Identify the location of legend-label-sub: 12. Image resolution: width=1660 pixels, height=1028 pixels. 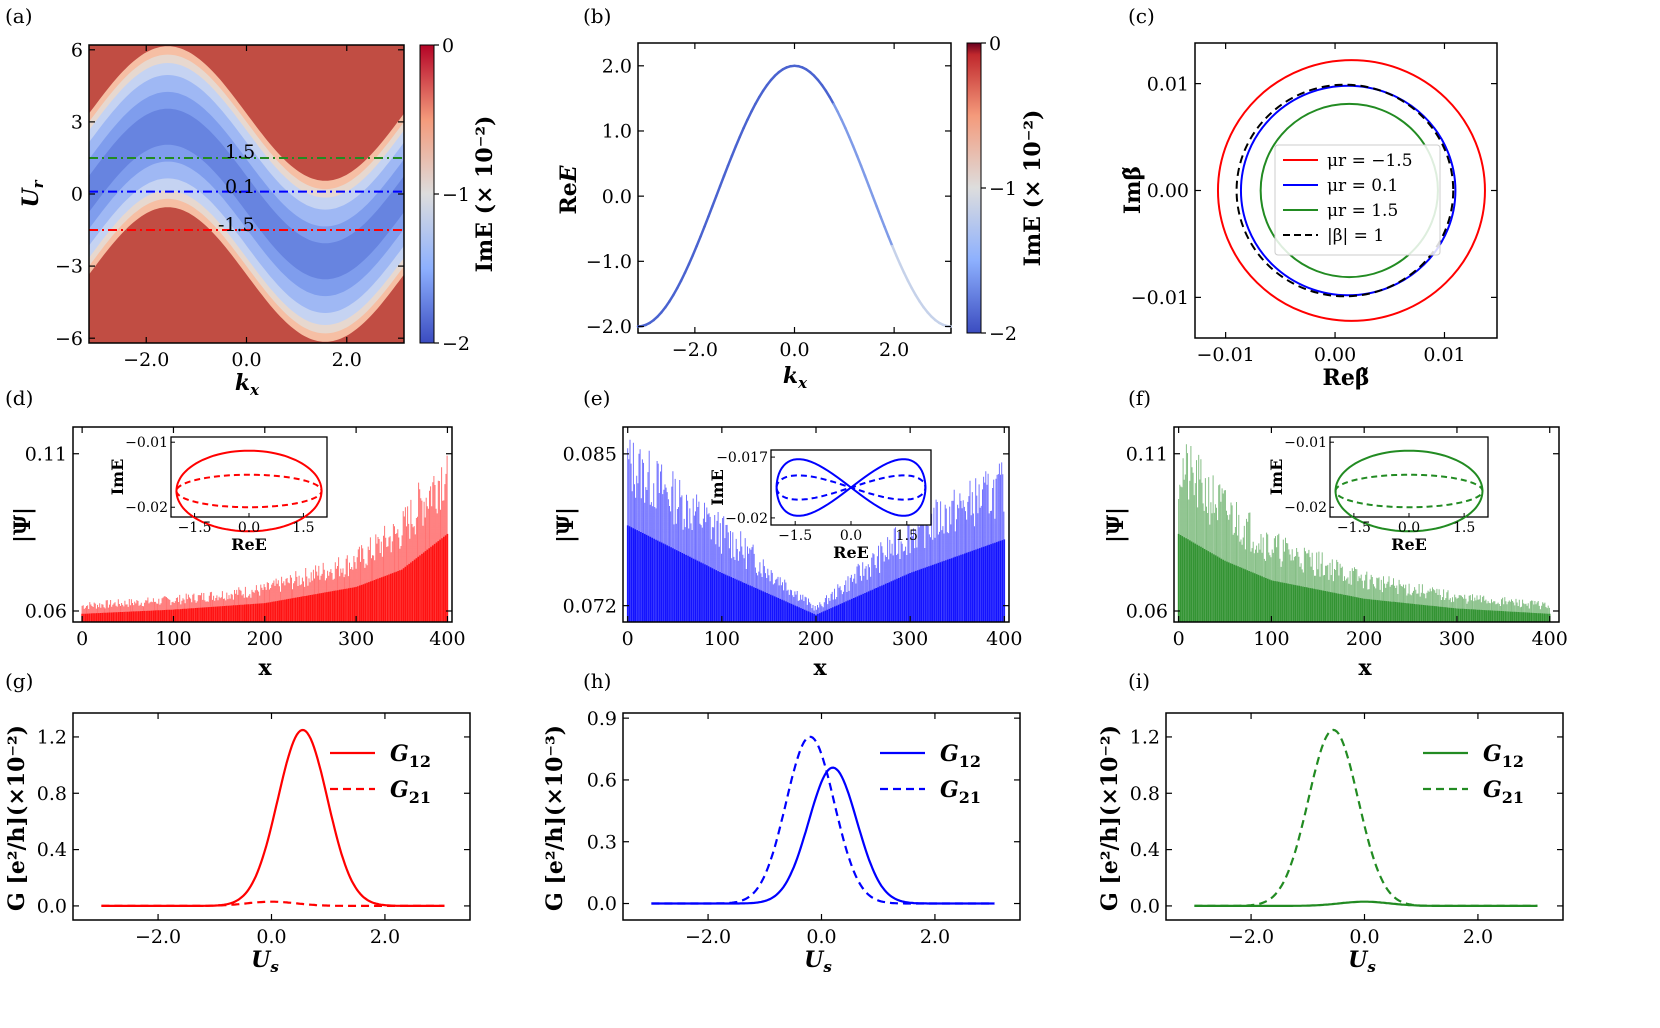
(970, 761).